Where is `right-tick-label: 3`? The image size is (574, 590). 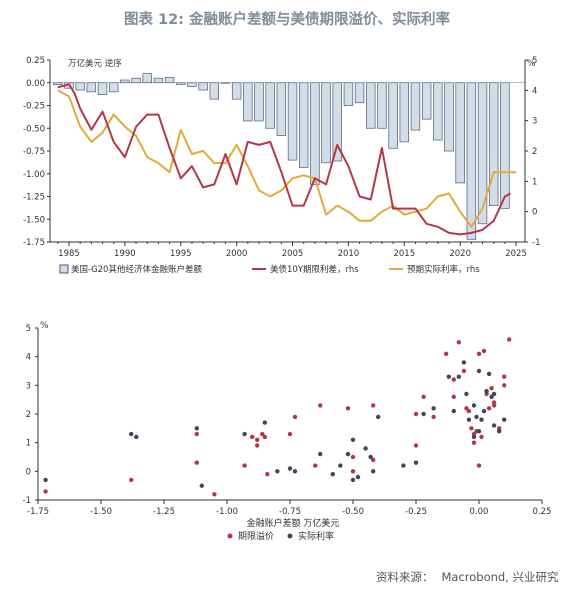
right-tick-label: 3 is located at coordinates (534, 122).